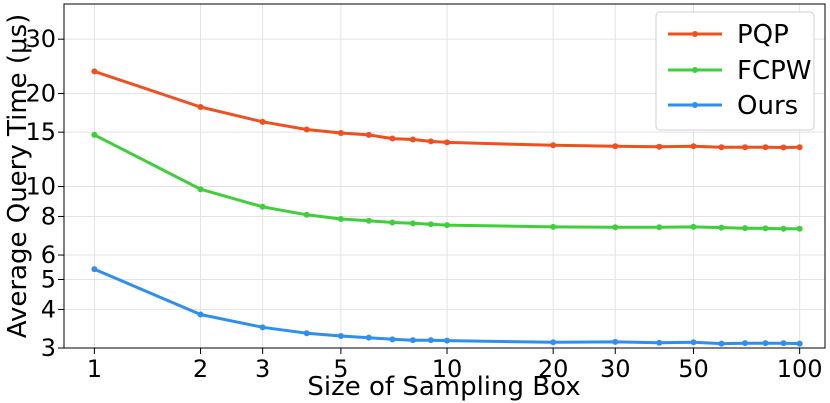 This screenshot has height=403, width=830. I want to click on x-tick-label: 30, so click(615, 369).